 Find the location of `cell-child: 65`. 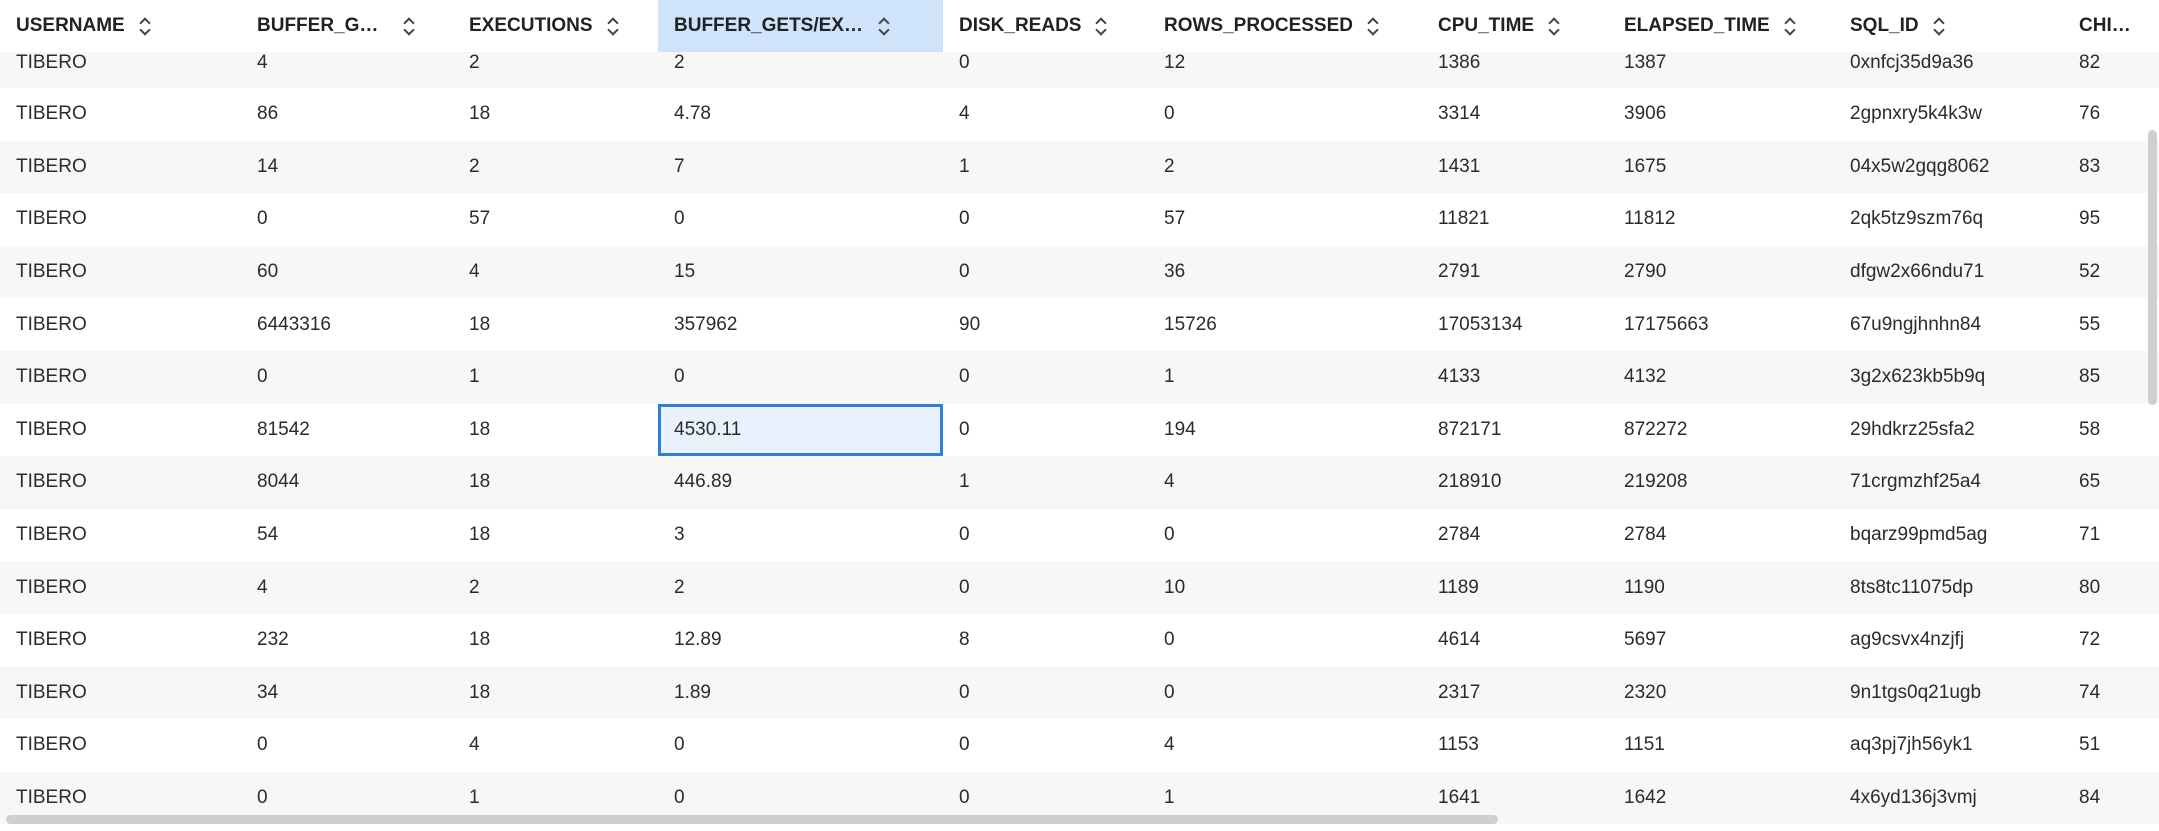

cell-child: 65 is located at coordinates (2090, 482).